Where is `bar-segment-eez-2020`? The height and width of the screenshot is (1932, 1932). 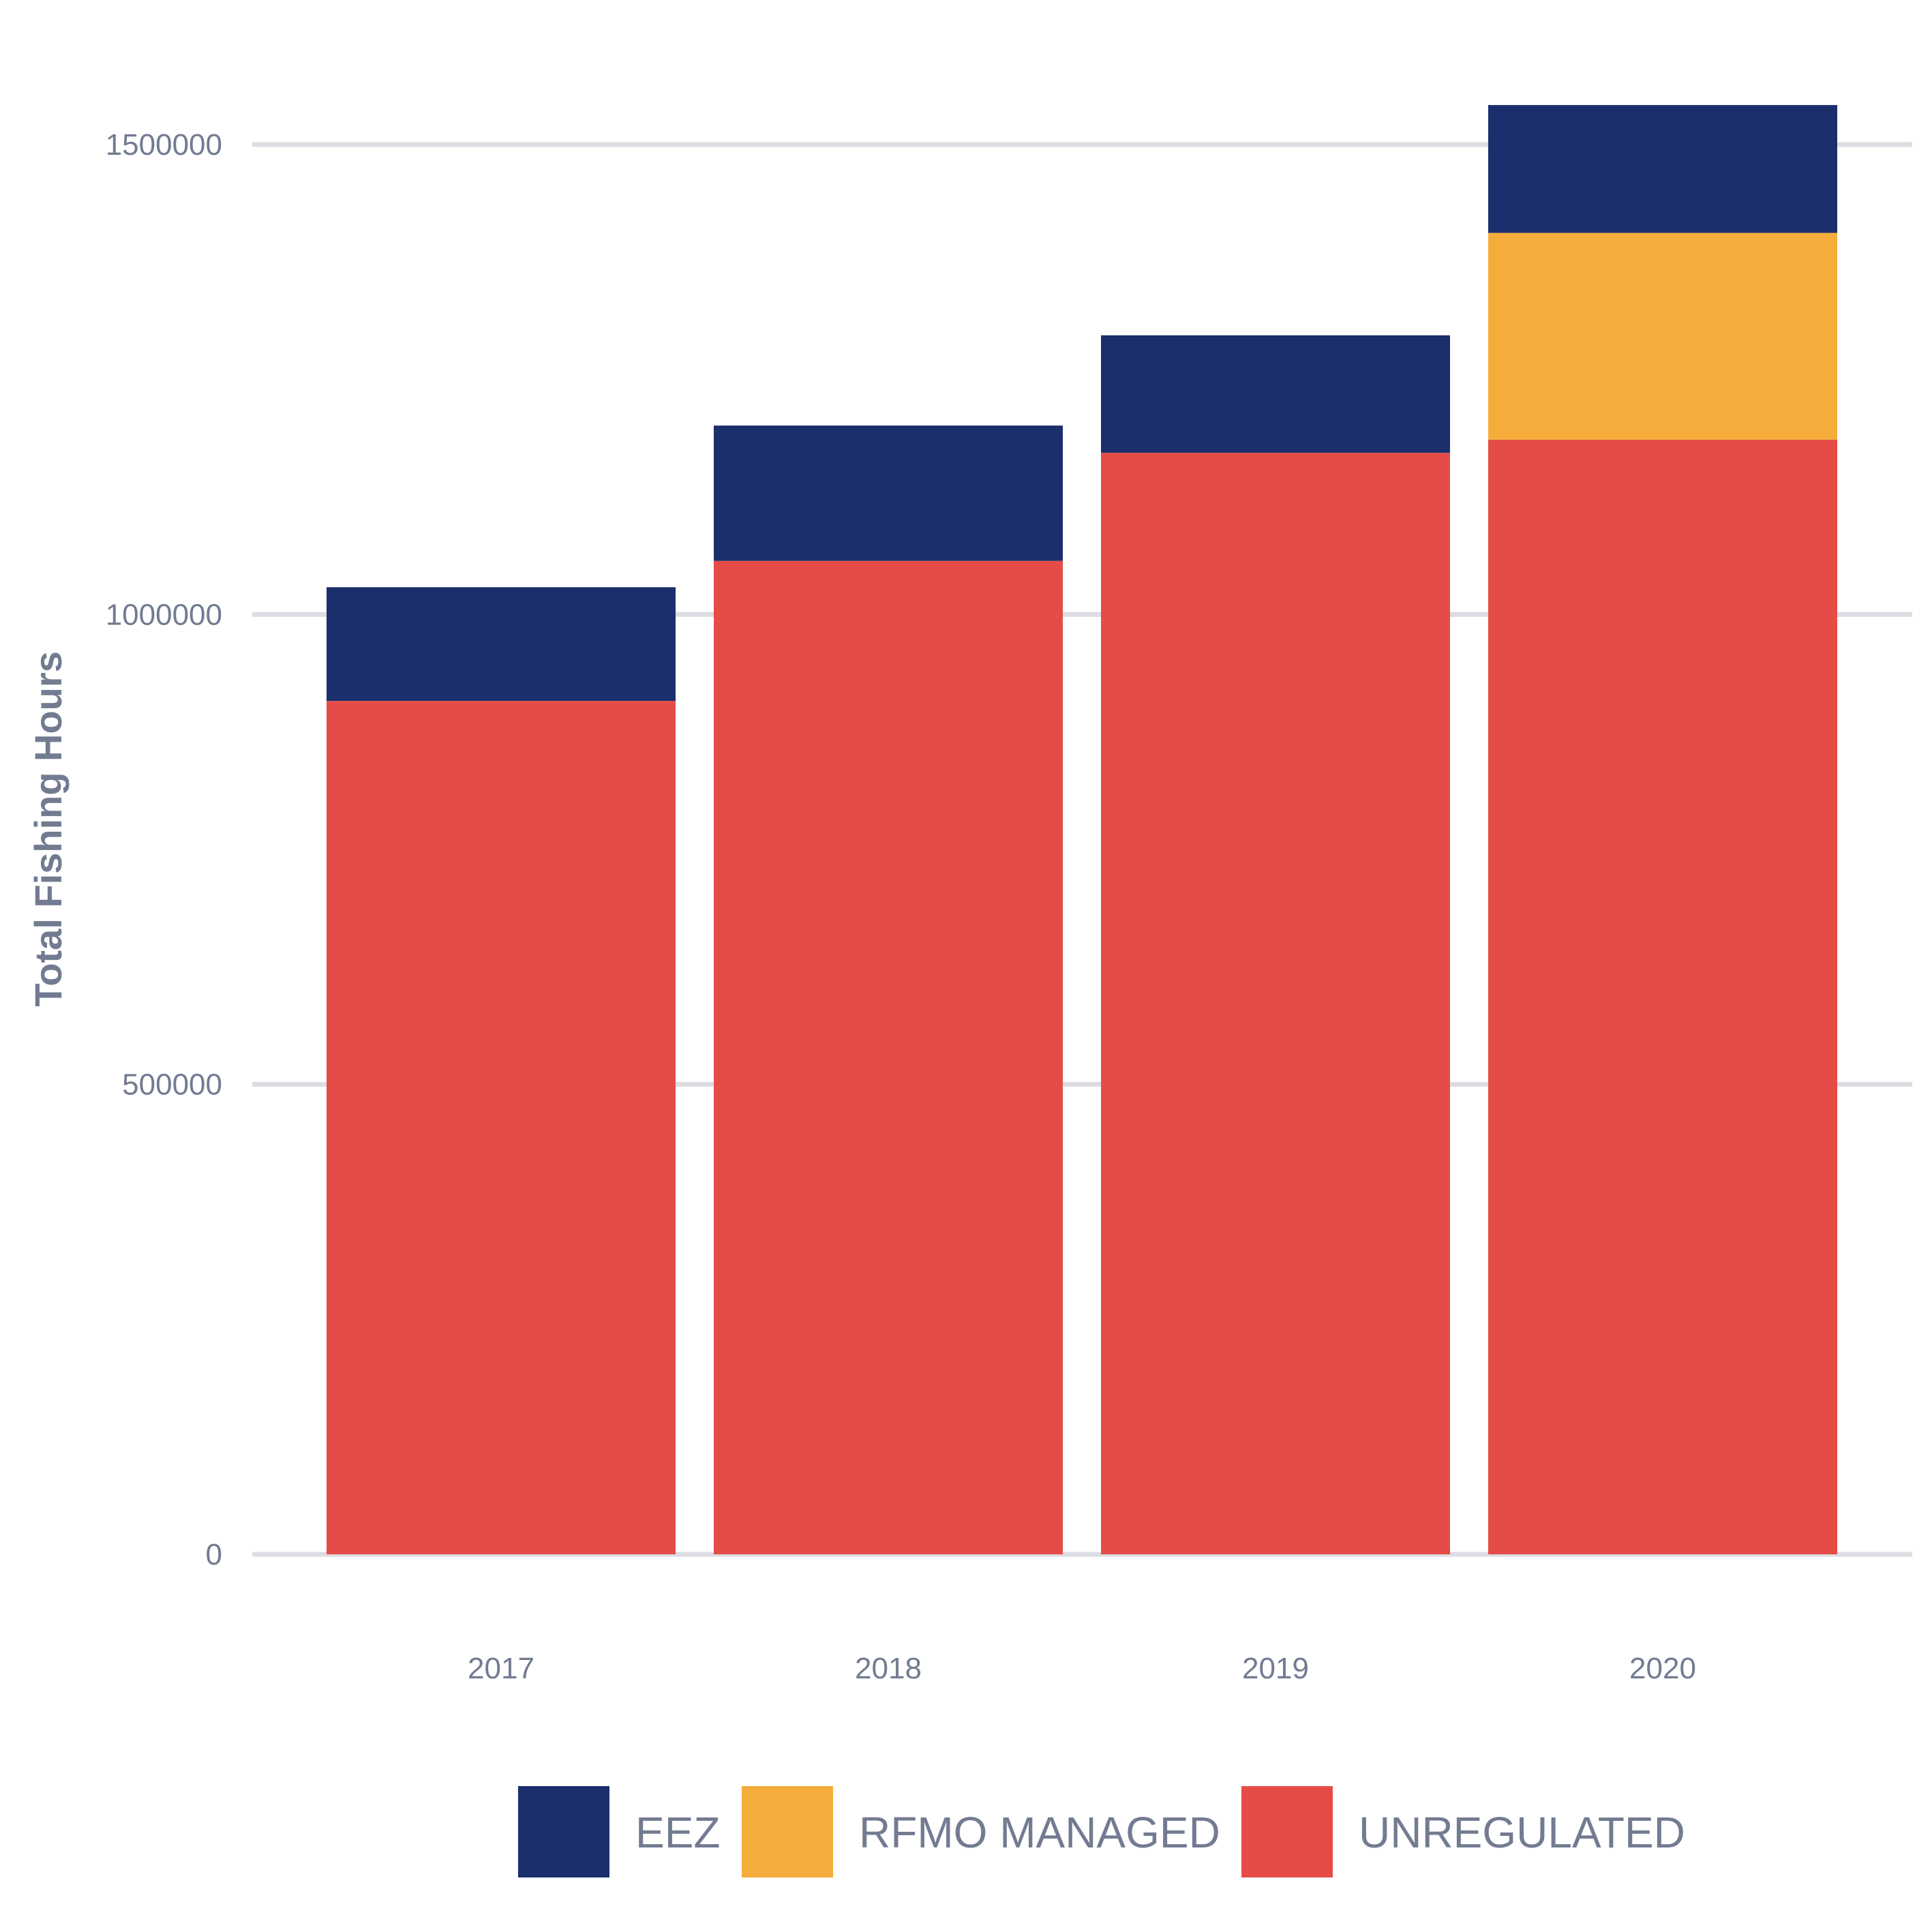
bar-segment-eez-2020 is located at coordinates (1662, 169).